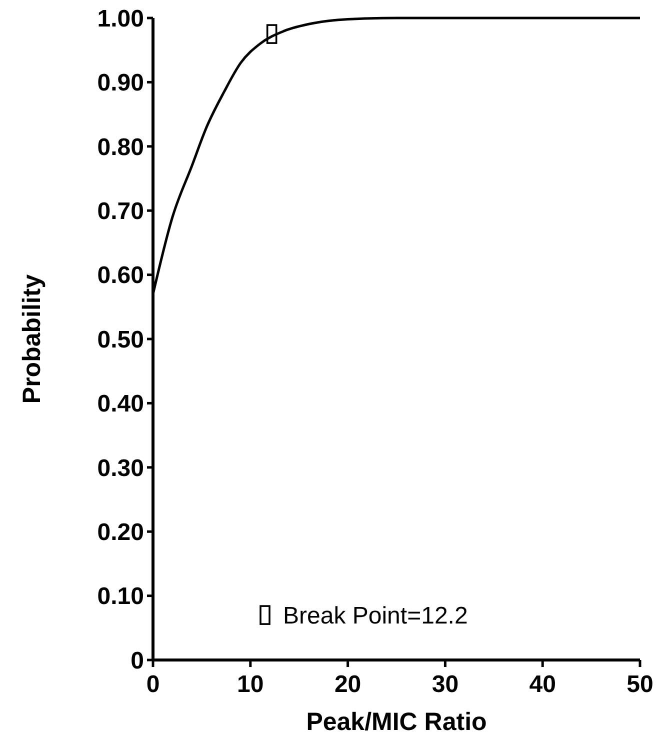 The height and width of the screenshot is (746, 671). Describe the element at coordinates (120, 83) in the screenshot. I see `y-tick-label: 0.90` at that location.